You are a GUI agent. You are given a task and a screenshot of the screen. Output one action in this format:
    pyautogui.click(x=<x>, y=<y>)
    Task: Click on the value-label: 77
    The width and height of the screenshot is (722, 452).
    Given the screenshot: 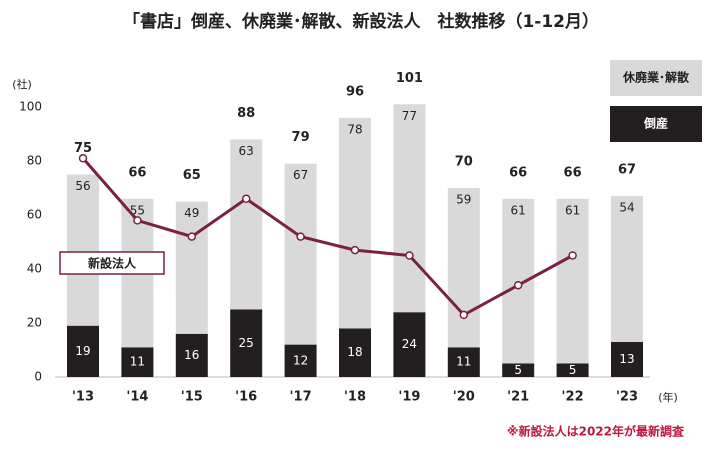 What is the action you would take?
    pyautogui.click(x=409, y=116)
    